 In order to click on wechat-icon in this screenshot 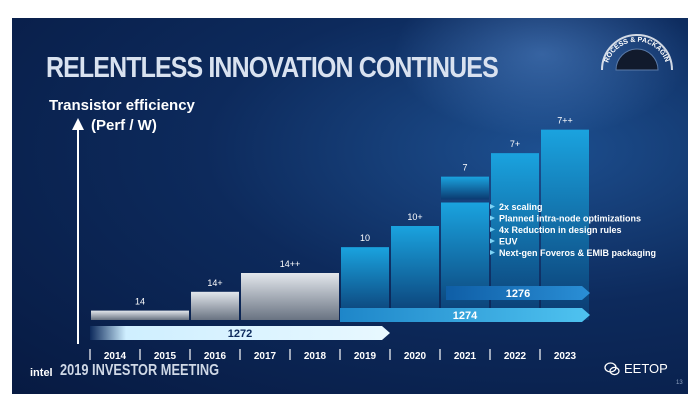, I will do `click(612, 369)`.